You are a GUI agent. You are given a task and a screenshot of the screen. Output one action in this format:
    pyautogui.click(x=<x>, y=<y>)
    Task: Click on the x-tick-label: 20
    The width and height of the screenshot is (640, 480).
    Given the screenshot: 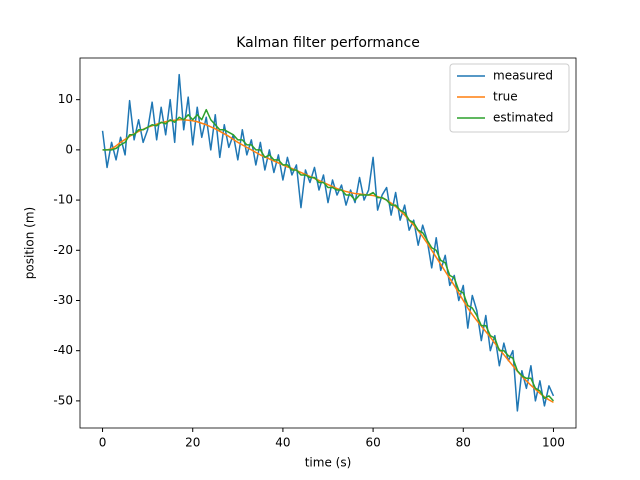 What is the action you would take?
    pyautogui.click(x=192, y=443)
    